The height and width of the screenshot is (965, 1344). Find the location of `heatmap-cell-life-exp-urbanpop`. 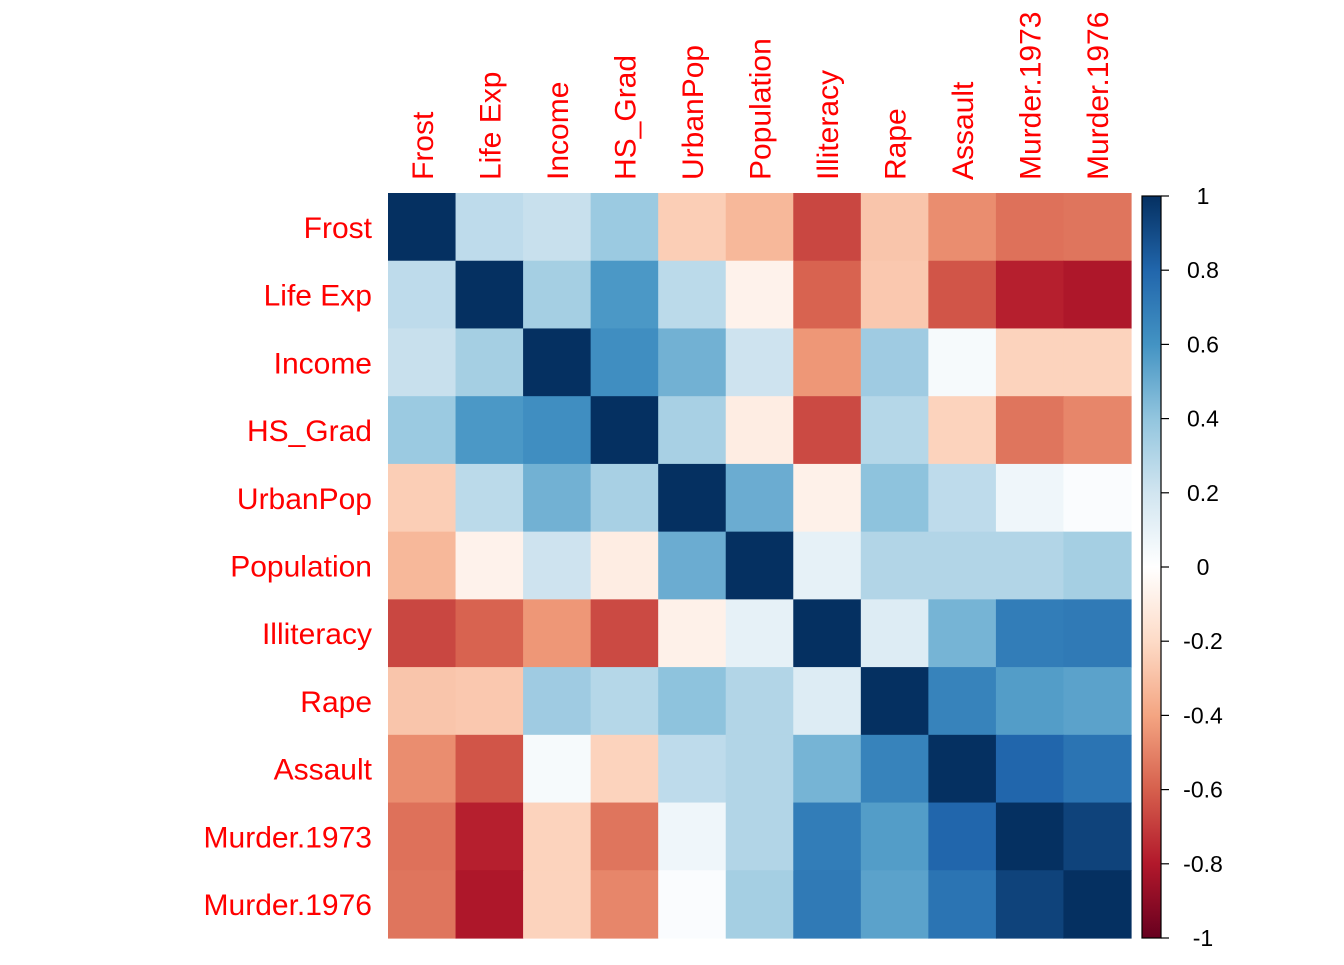

heatmap-cell-life-exp-urbanpop is located at coordinates (692, 295).